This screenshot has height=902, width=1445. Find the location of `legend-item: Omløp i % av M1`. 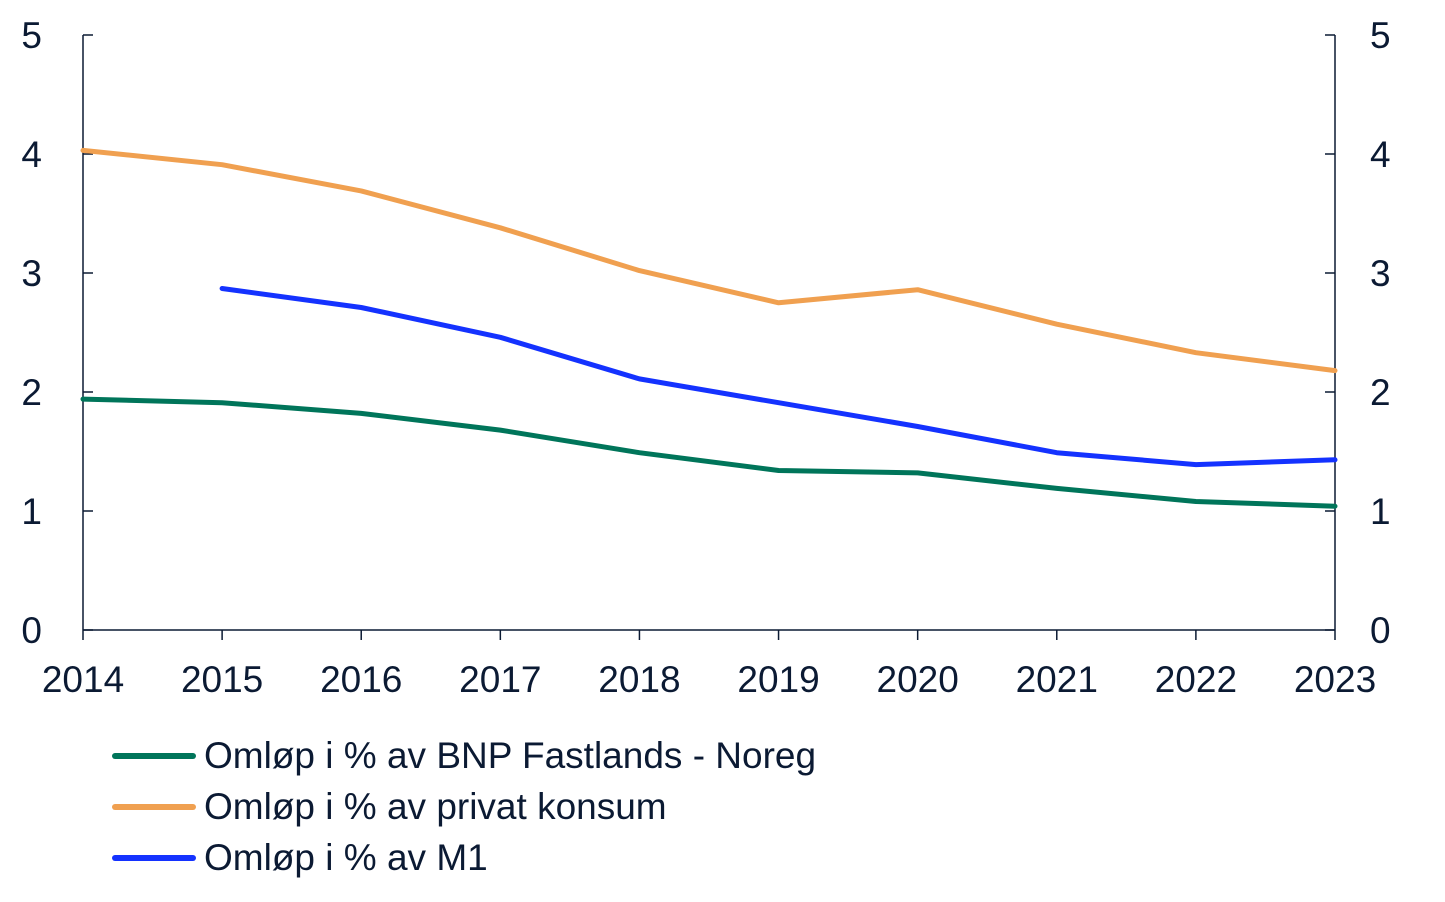

legend-item: Omløp i % av M1 is located at coordinates (464, 857).